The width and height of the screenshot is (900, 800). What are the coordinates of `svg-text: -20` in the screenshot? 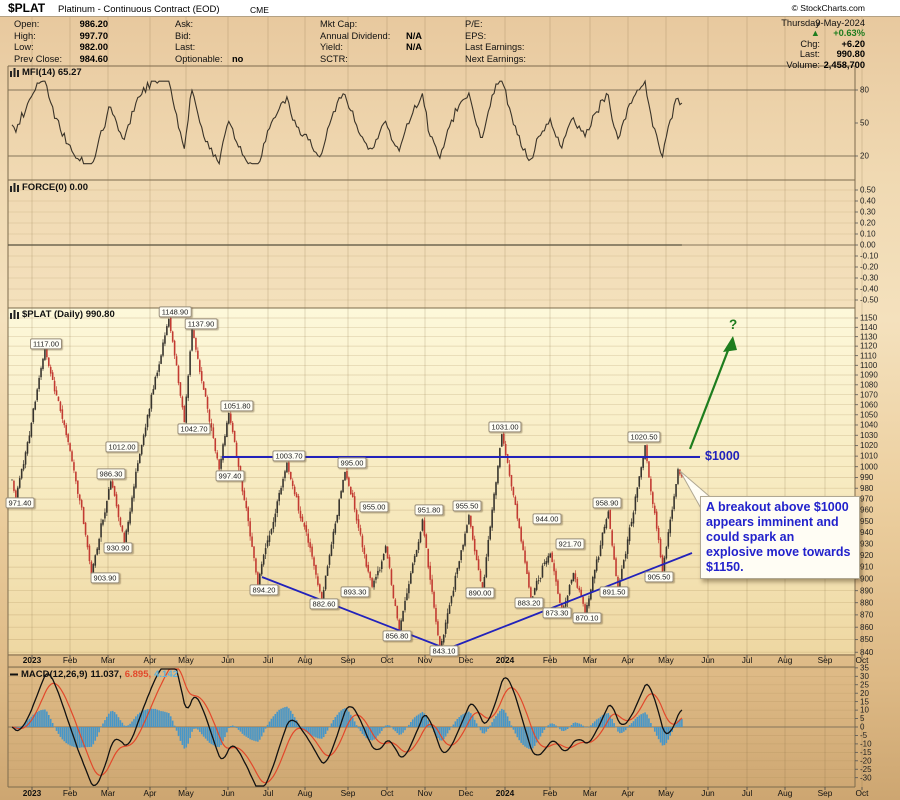 It's located at (866, 760).